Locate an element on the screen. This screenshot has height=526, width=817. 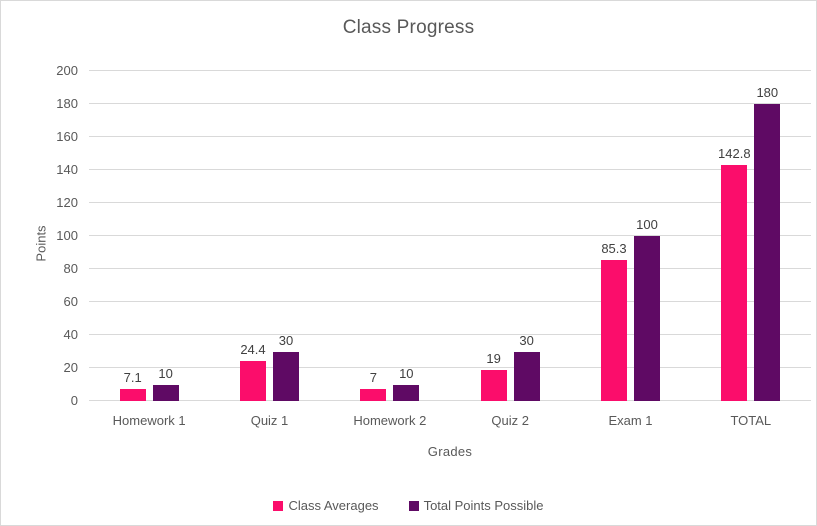
x-axis-title: Grades is located at coordinates (450, 451).